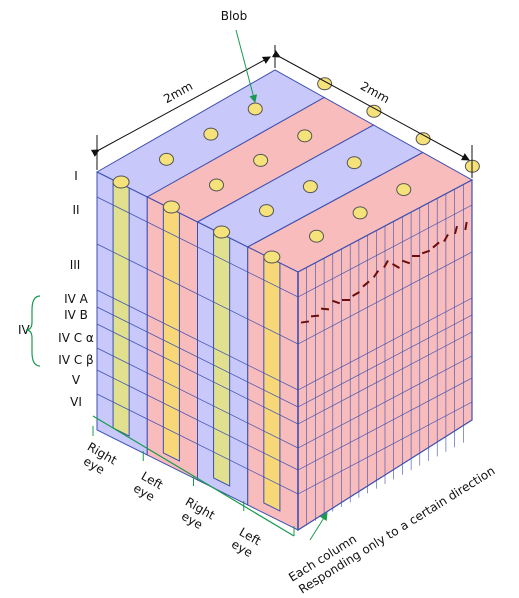 The width and height of the screenshot is (519, 598). I want to click on dimension-label: 2mm, so click(178, 92).